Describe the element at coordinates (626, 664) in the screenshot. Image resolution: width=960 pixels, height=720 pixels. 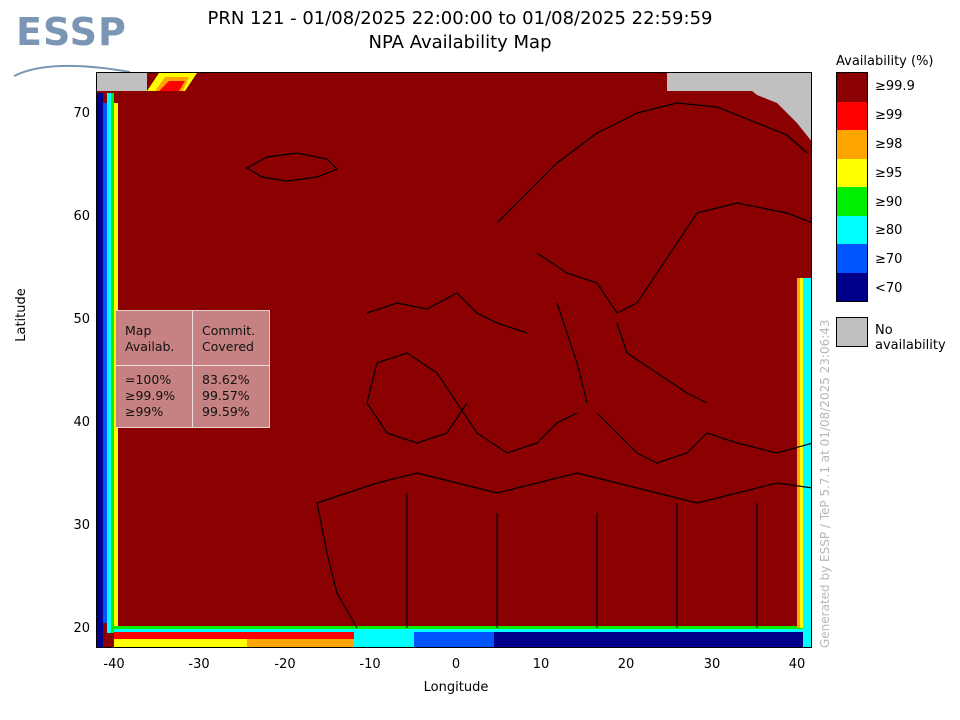
I see `x-tick-20: 20` at that location.